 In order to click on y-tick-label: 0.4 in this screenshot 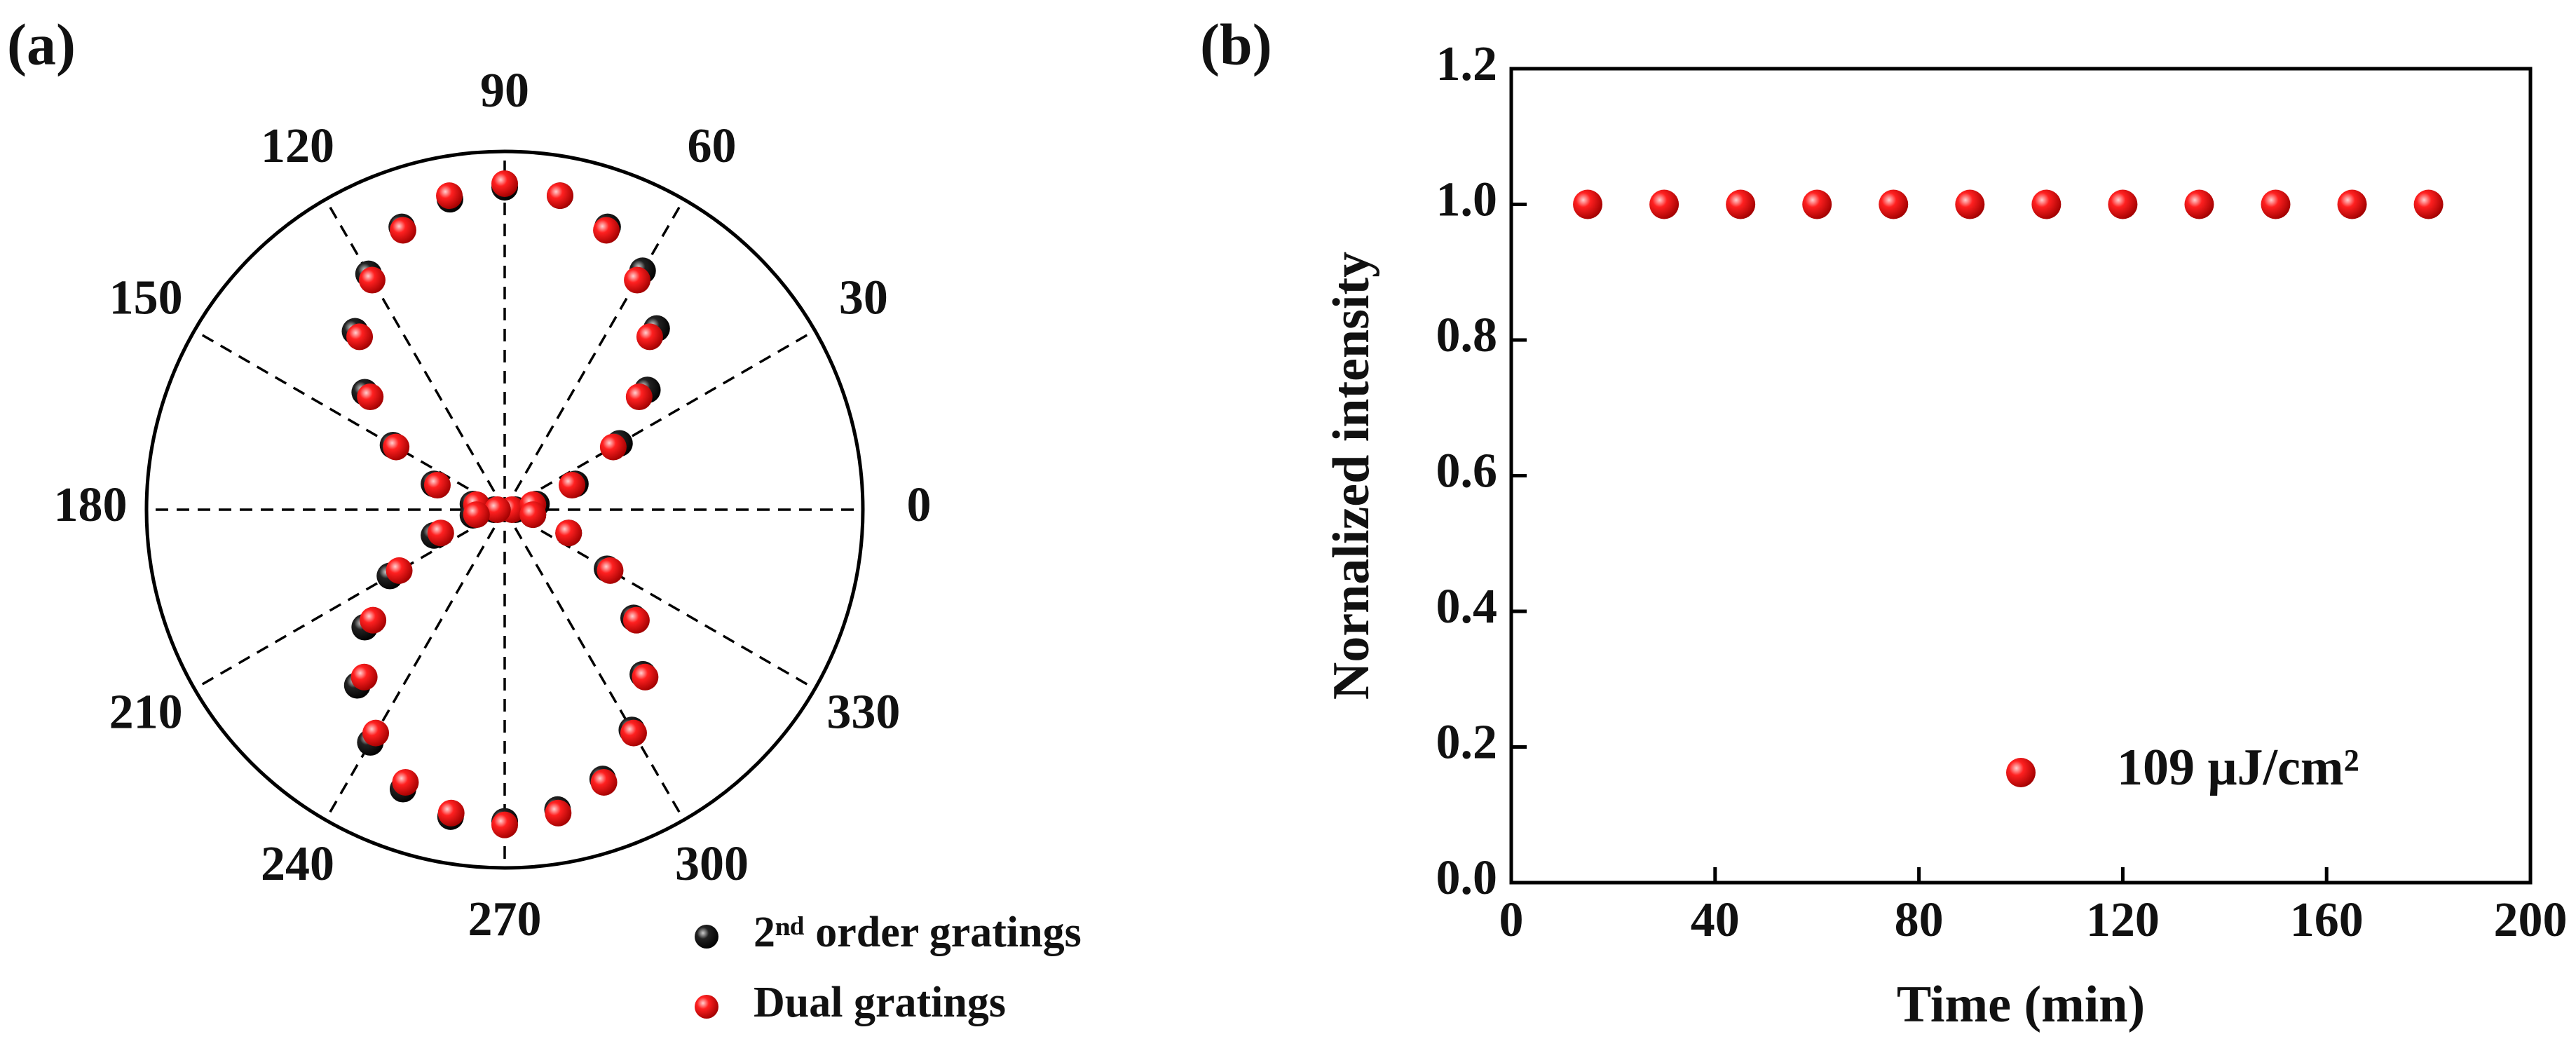, I will do `click(1467, 607)`.